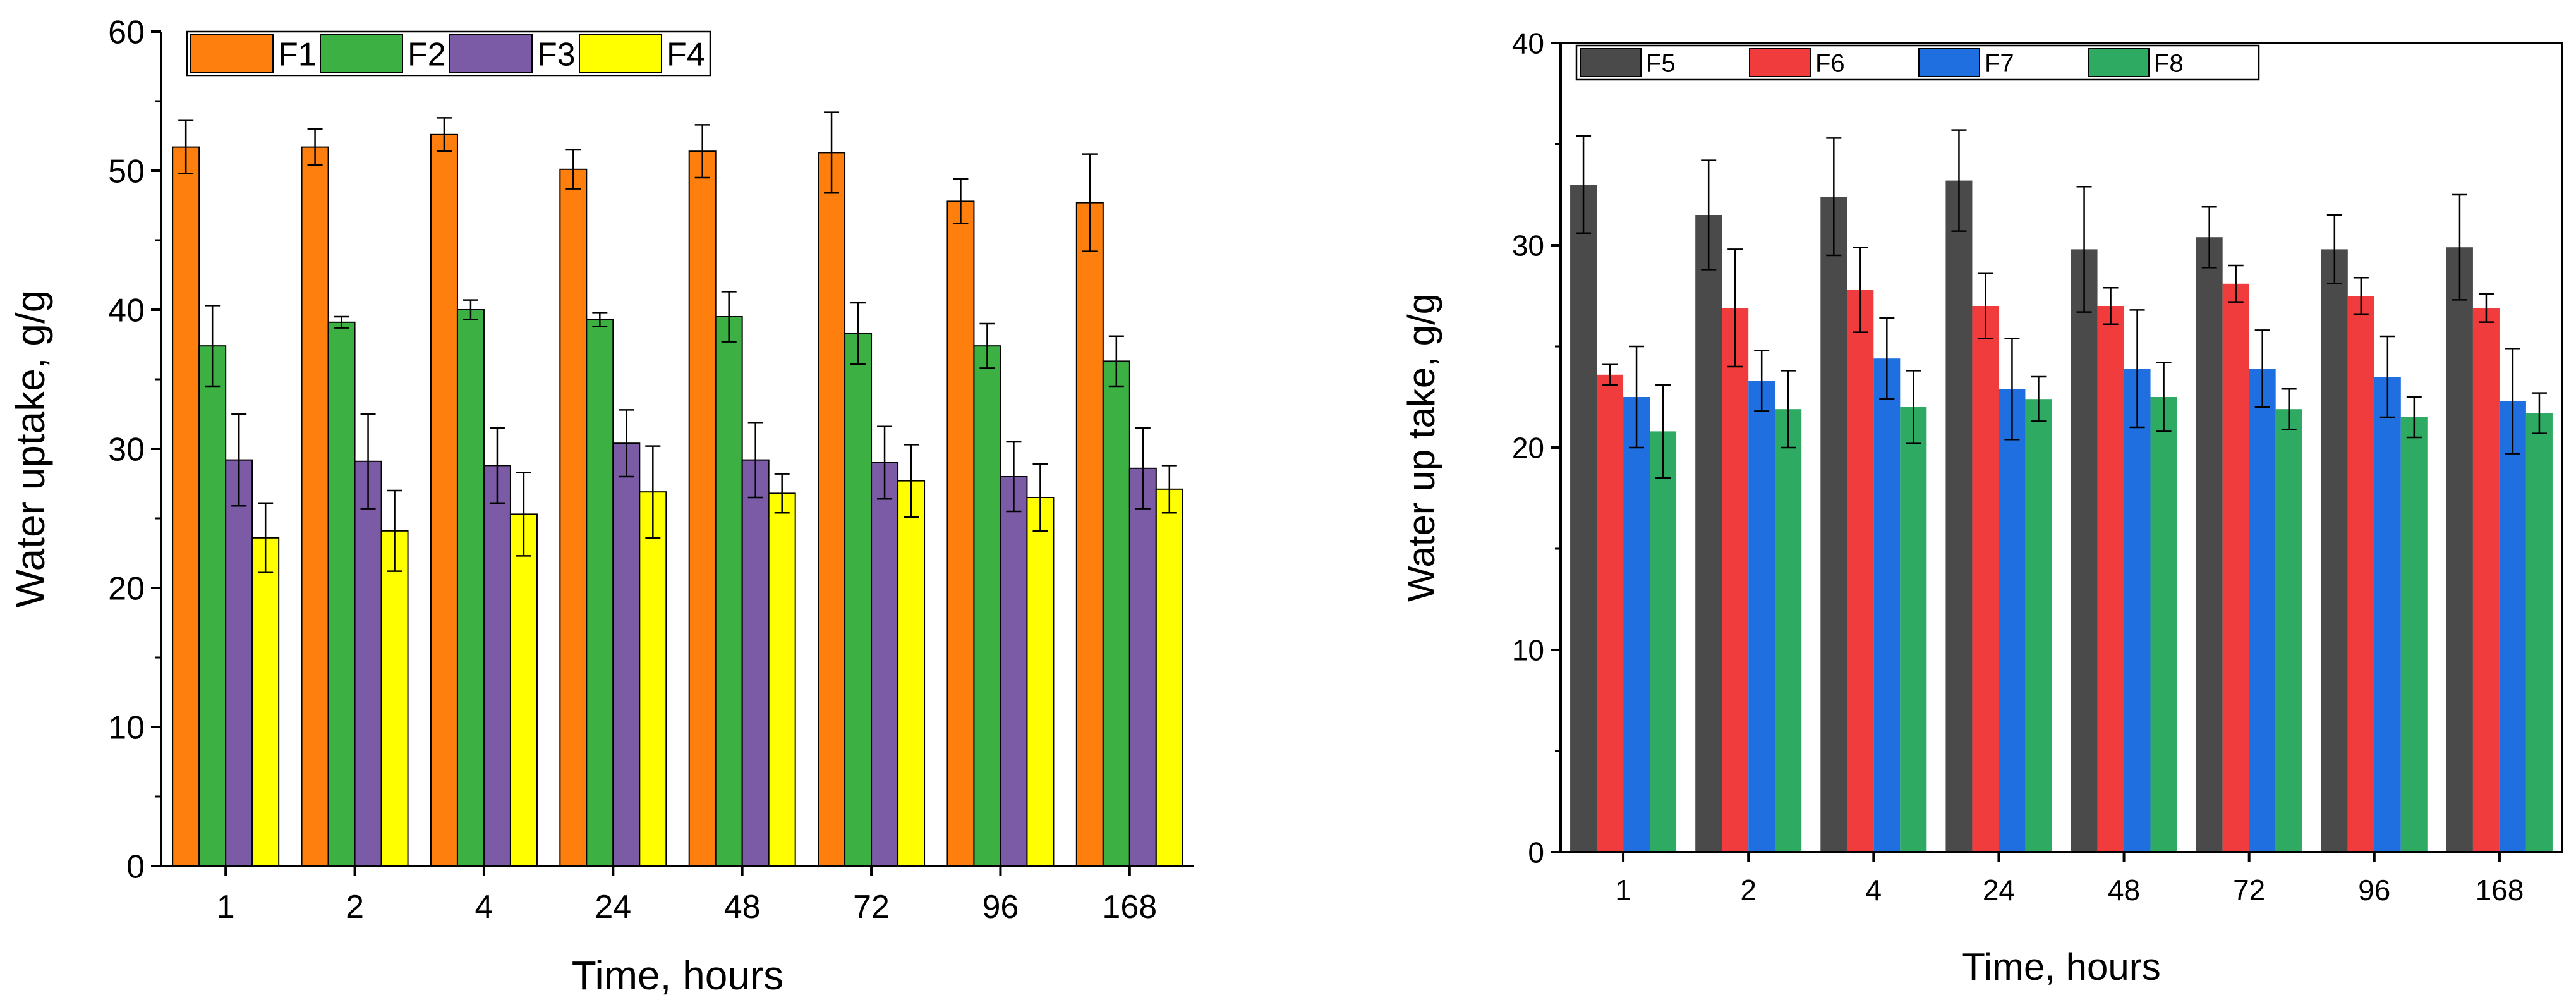 This screenshot has width=2576, height=1007. I want to click on y-tick-labels-right: 0 10 20 30 40, so click(1528, 448).